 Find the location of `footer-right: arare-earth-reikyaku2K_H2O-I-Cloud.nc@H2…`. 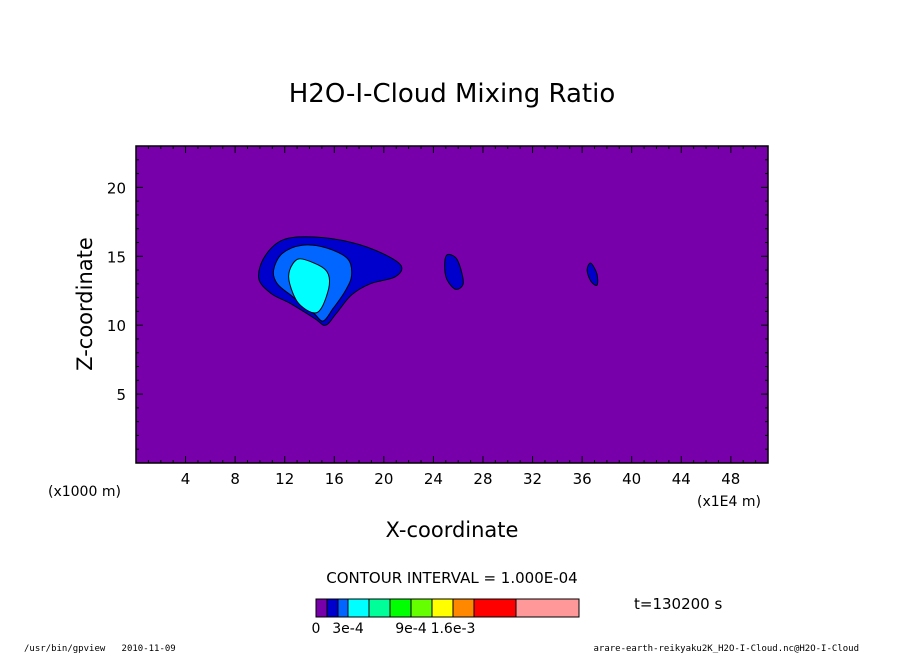

footer-right: arare-earth-reikyaku2K_H2O-I-Cloud.nc@H2… is located at coordinates (726, 649).